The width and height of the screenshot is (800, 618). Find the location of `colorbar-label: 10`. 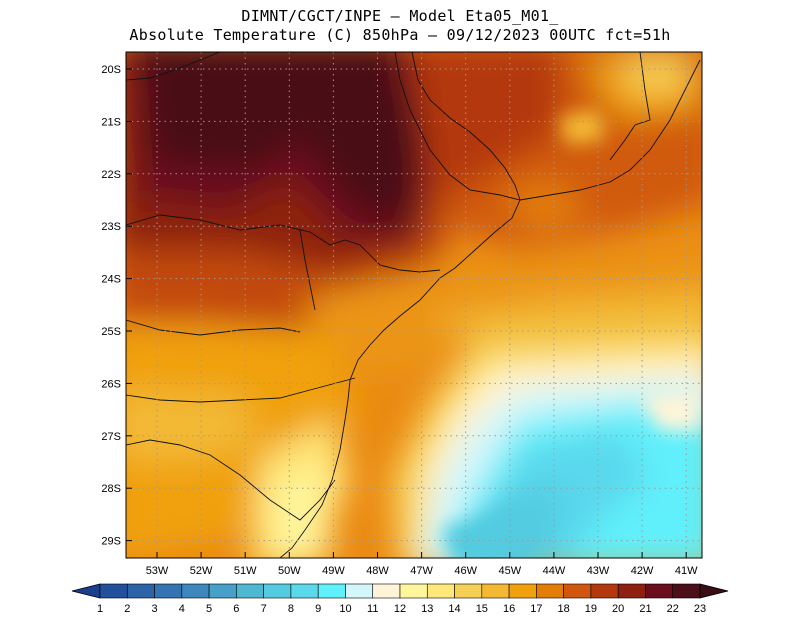

colorbar-label: 10 is located at coordinates (345, 609).